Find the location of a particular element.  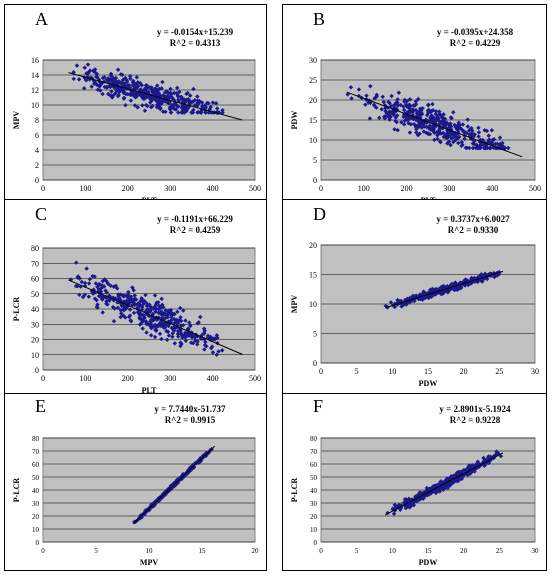

y-tick-label: 70 is located at coordinates (36, 452).